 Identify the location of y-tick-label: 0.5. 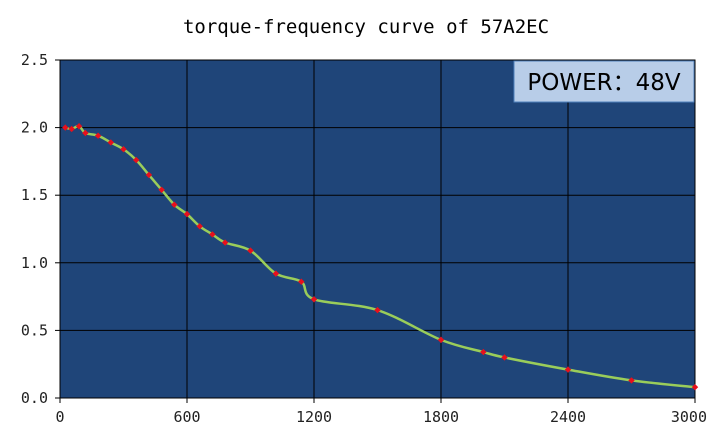
(34, 330).